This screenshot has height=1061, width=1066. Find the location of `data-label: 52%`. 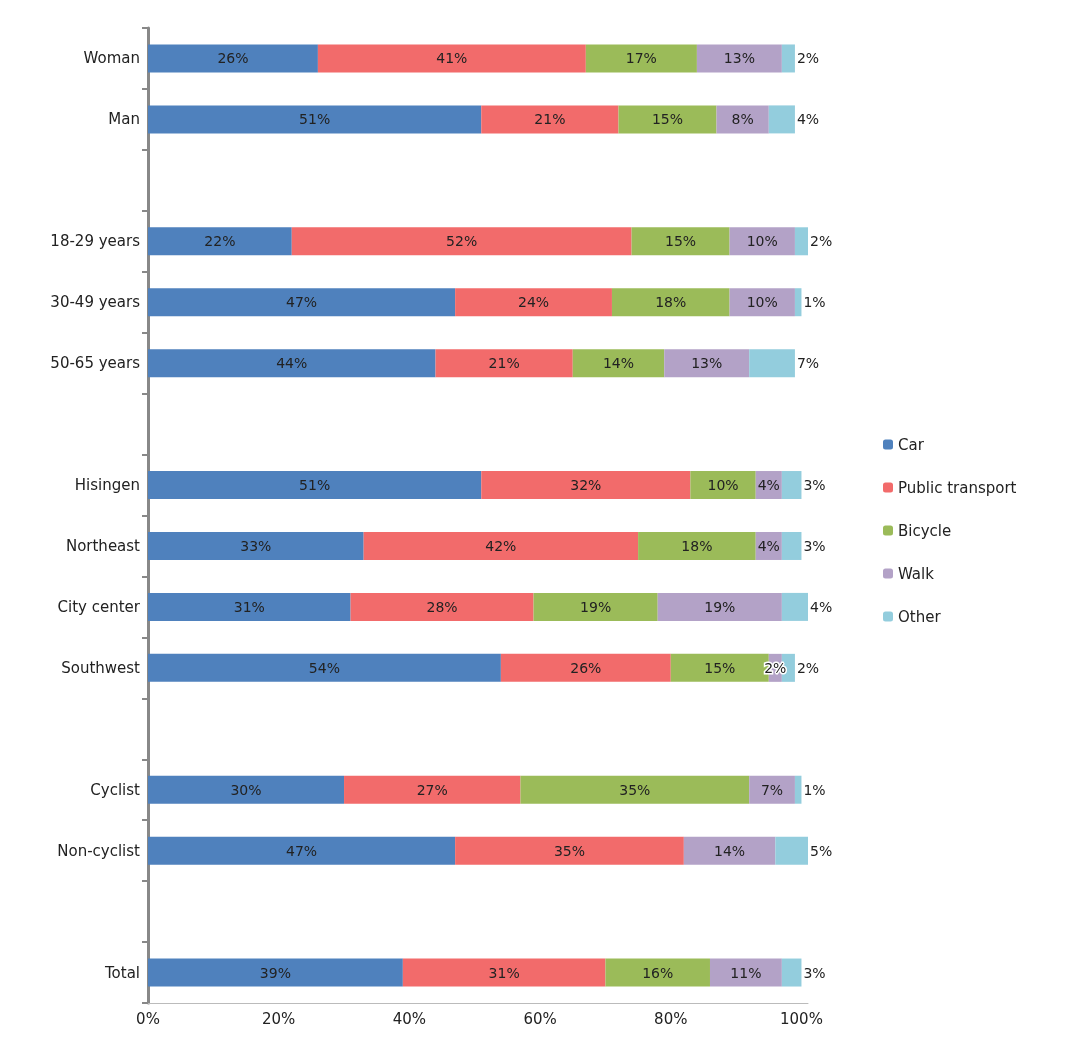

data-label: 52% is located at coordinates (462, 241).